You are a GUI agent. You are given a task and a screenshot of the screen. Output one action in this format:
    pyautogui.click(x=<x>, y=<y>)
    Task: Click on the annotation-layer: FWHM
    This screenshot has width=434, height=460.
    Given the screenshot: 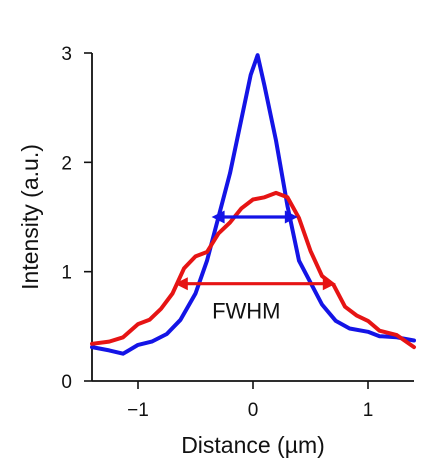 What is the action you would take?
    pyautogui.click(x=255, y=267)
    